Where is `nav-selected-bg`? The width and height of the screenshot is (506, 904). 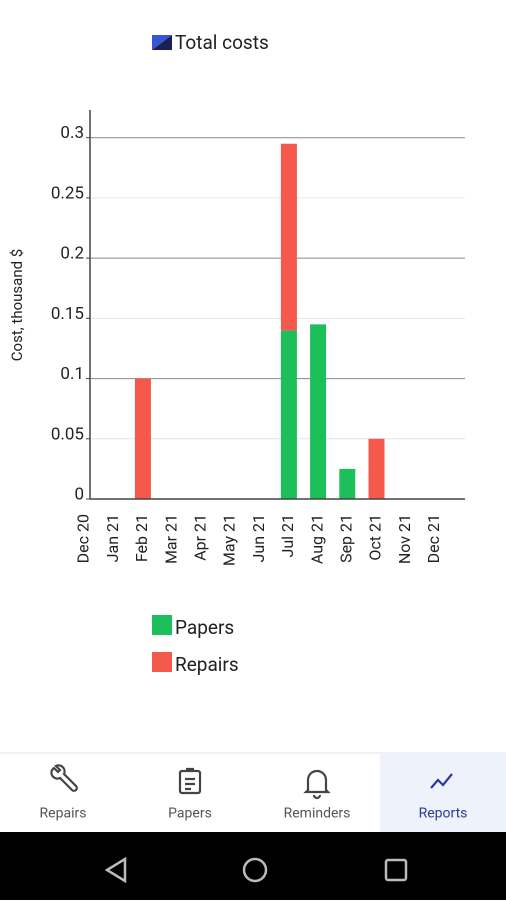 nav-selected-bg is located at coordinates (443, 793).